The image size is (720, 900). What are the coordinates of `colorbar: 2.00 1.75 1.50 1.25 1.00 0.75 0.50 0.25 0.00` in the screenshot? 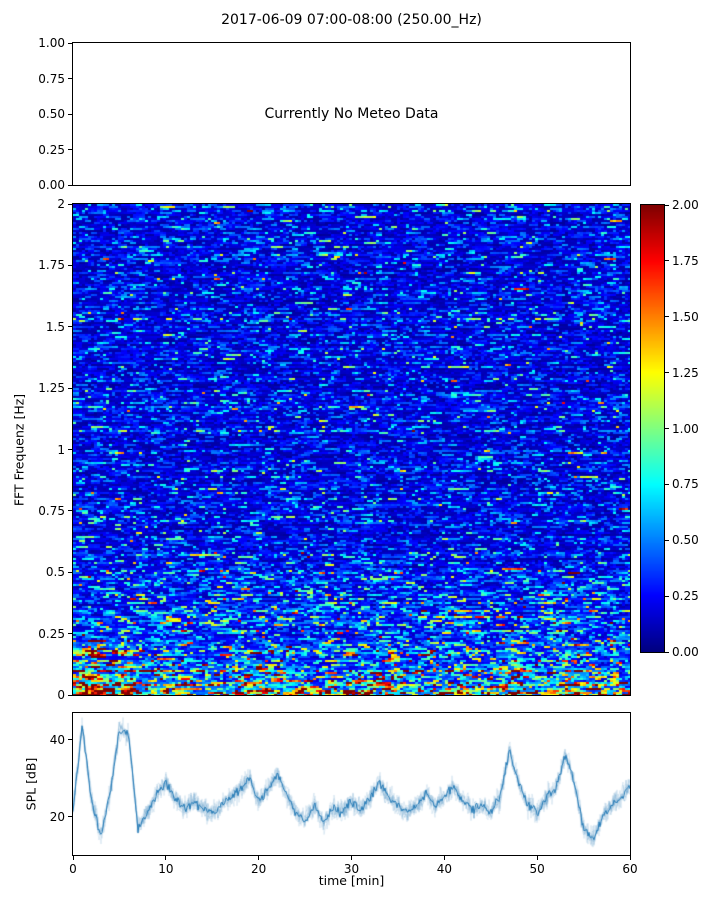 It's located at (669, 428).